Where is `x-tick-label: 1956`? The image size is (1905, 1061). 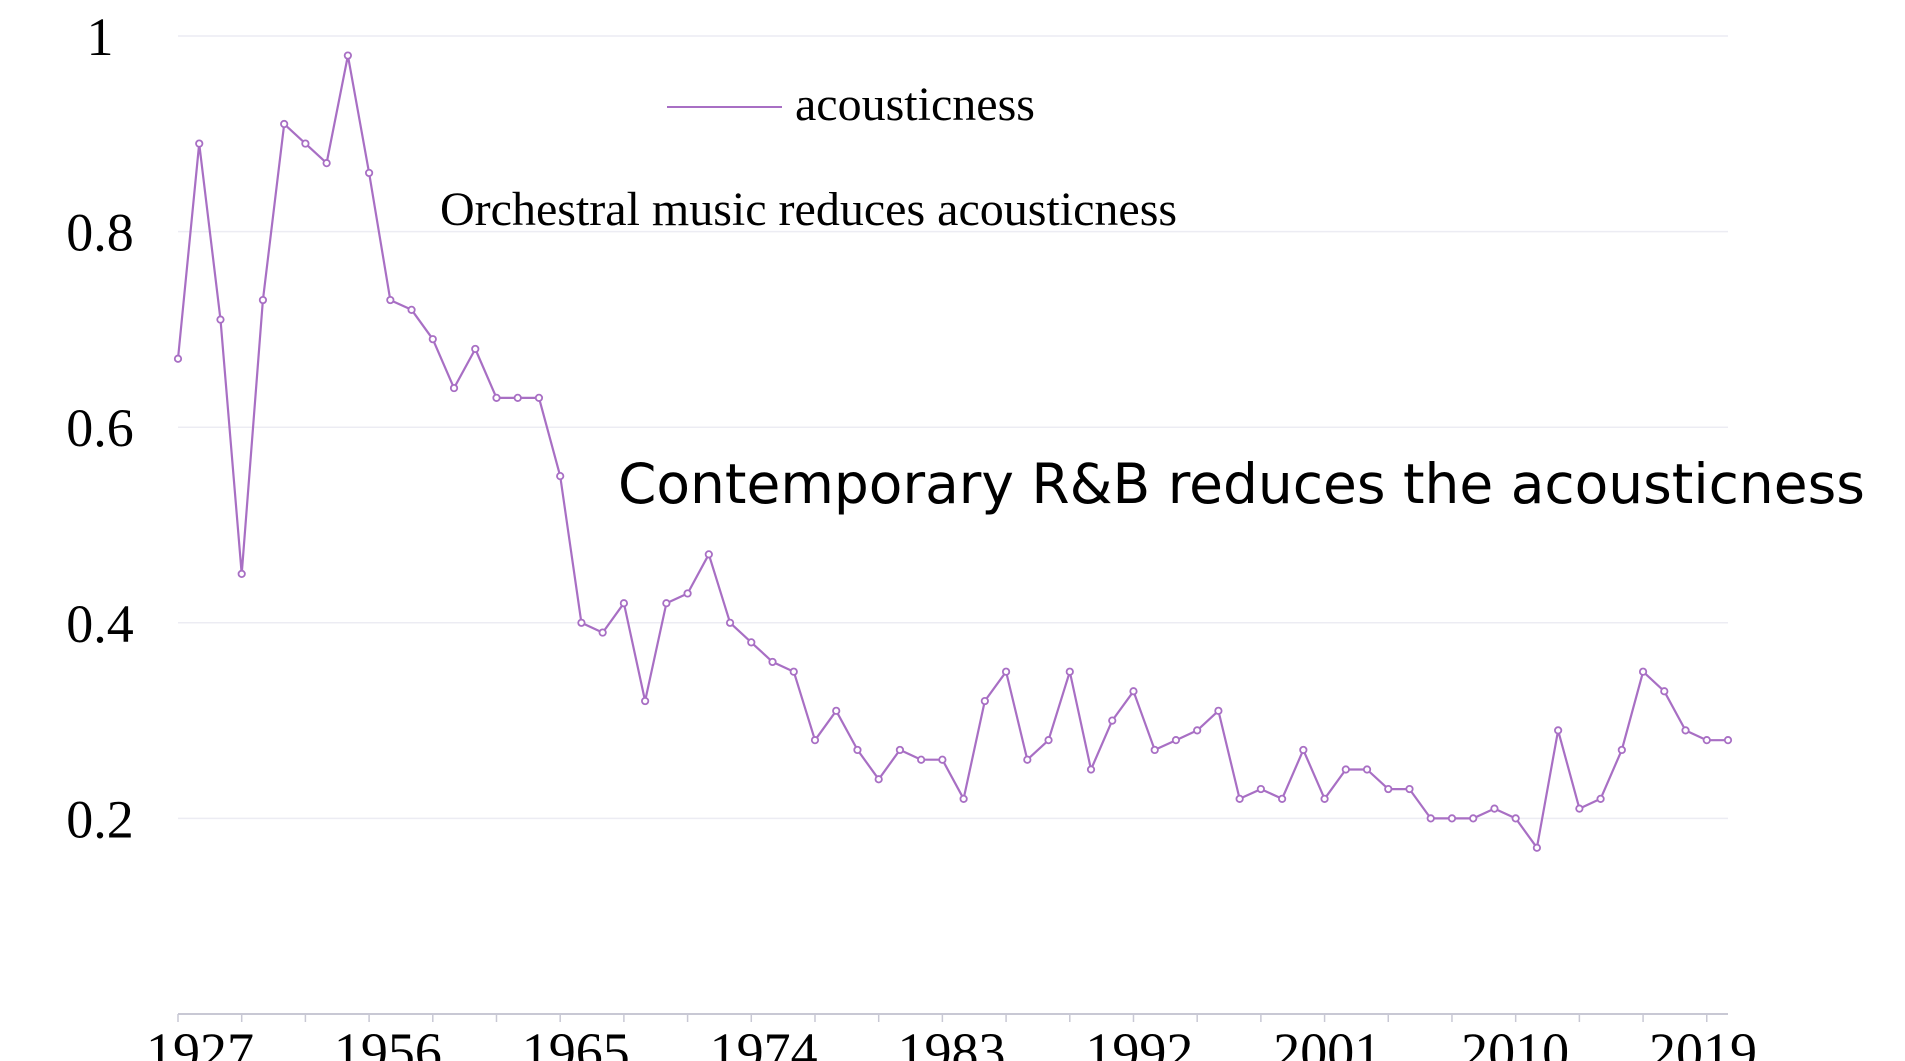
x-tick-label: 1956 is located at coordinates (388, 1041).